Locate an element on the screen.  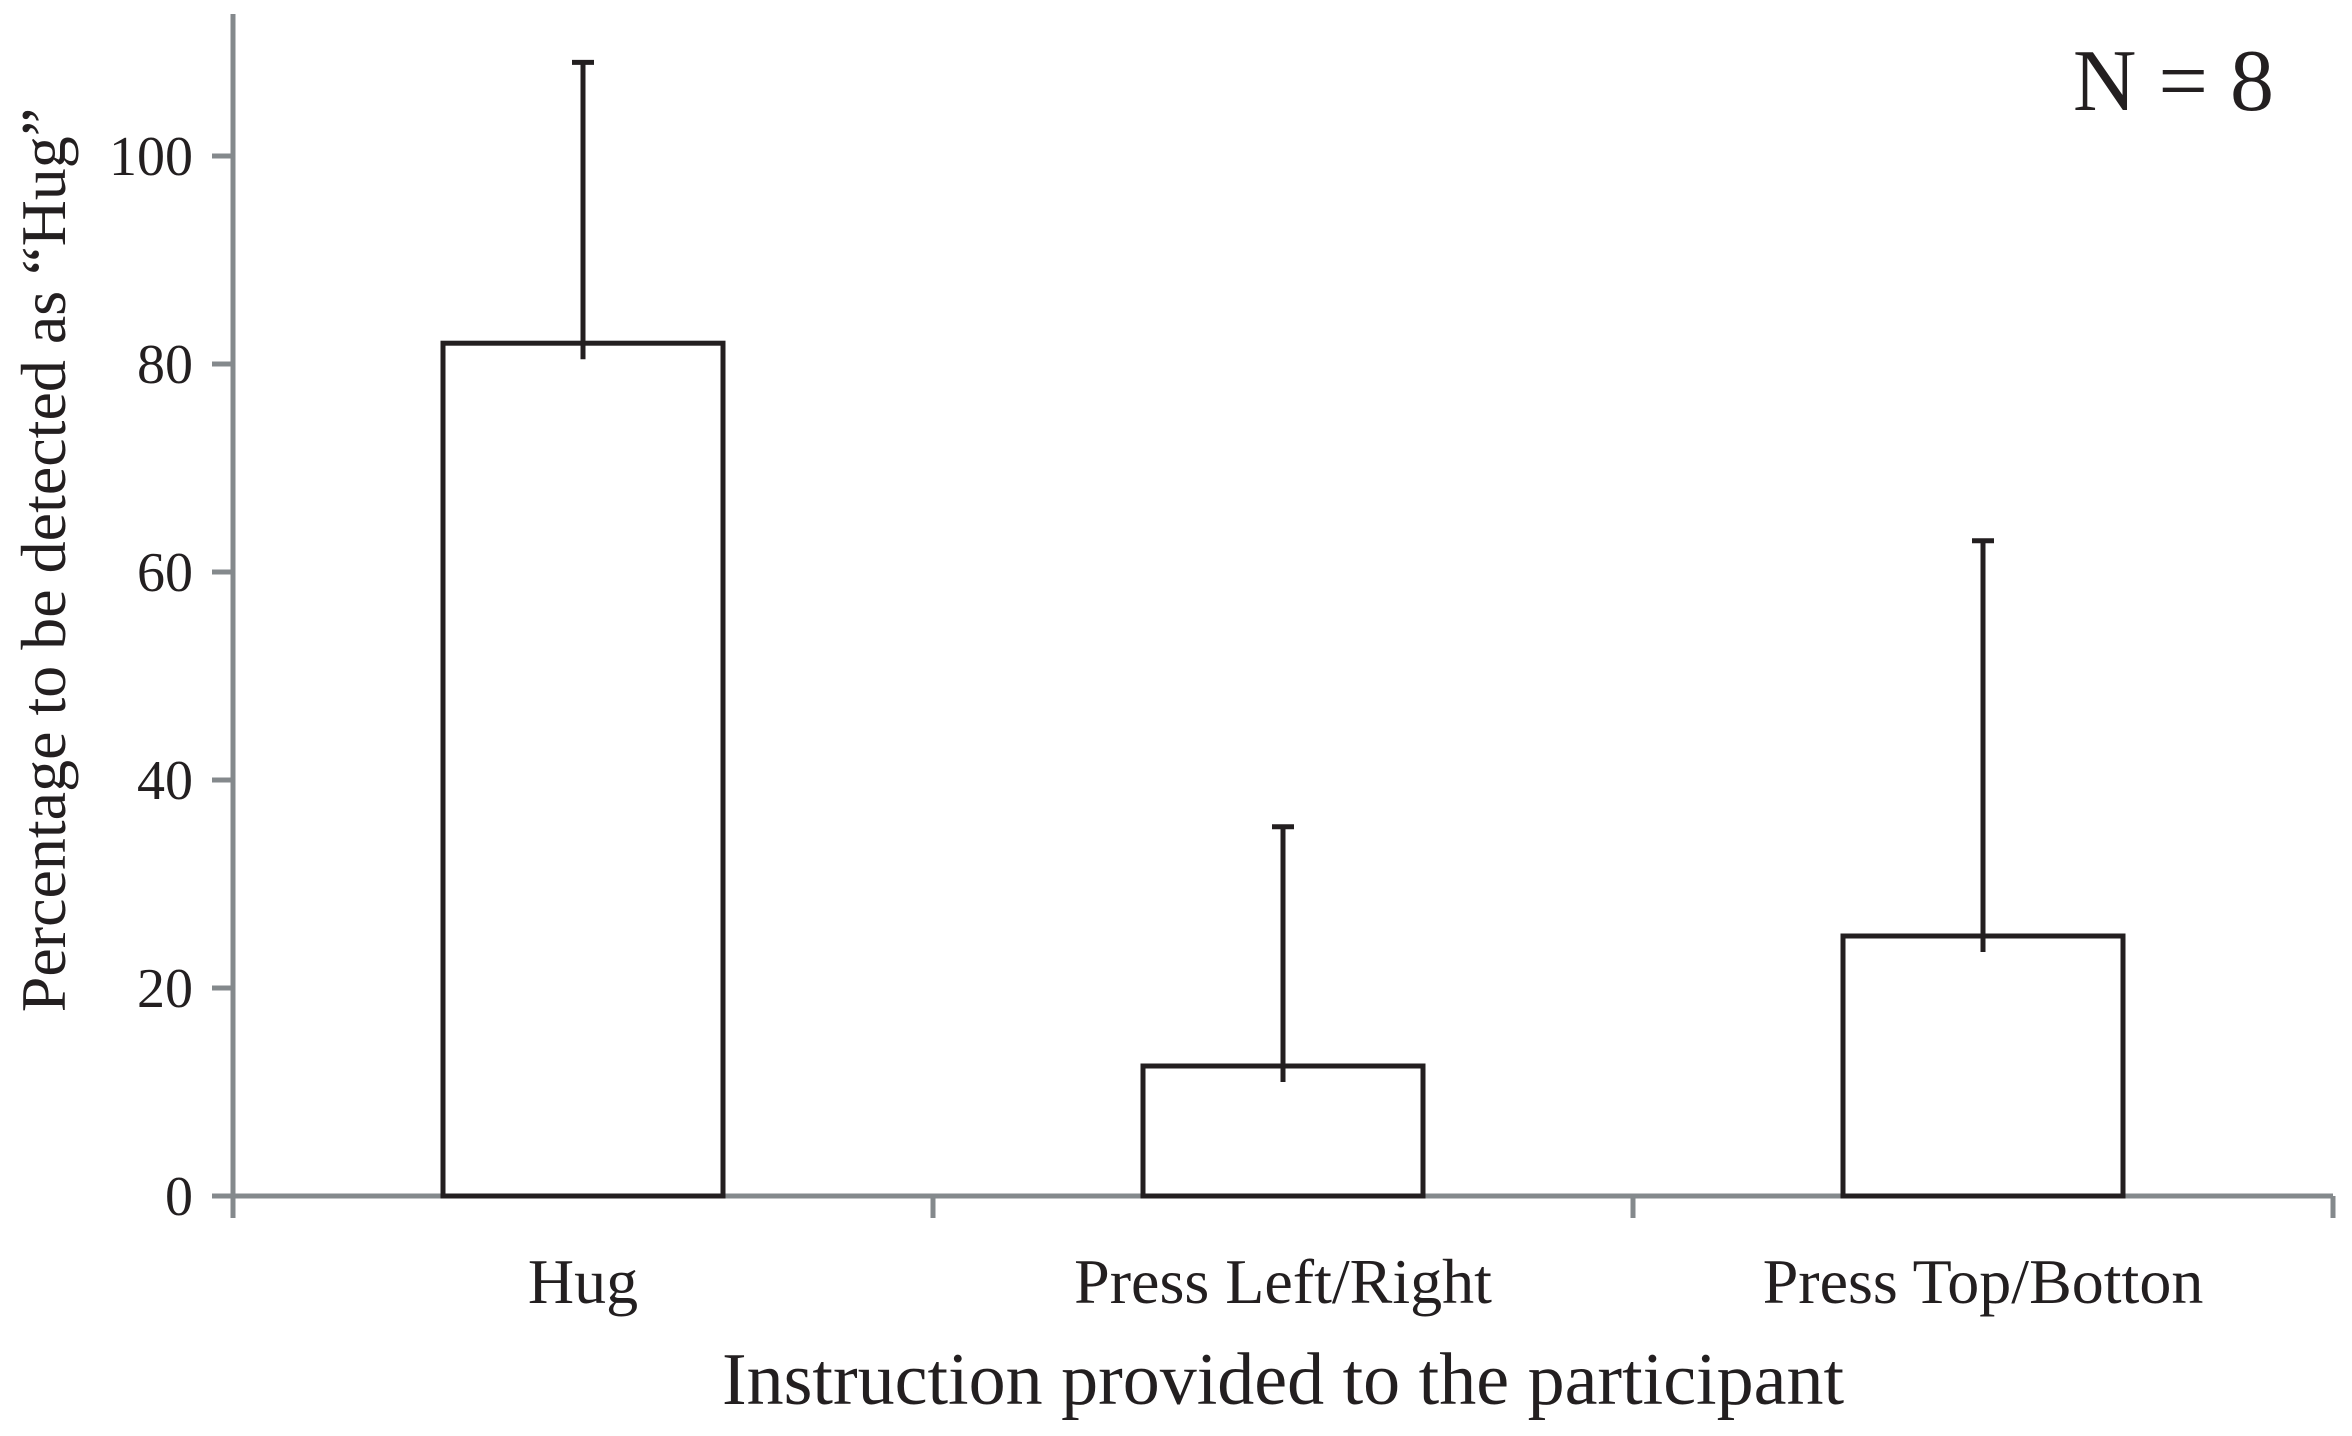
y-tick-label: 0 is located at coordinates (179, 1197).